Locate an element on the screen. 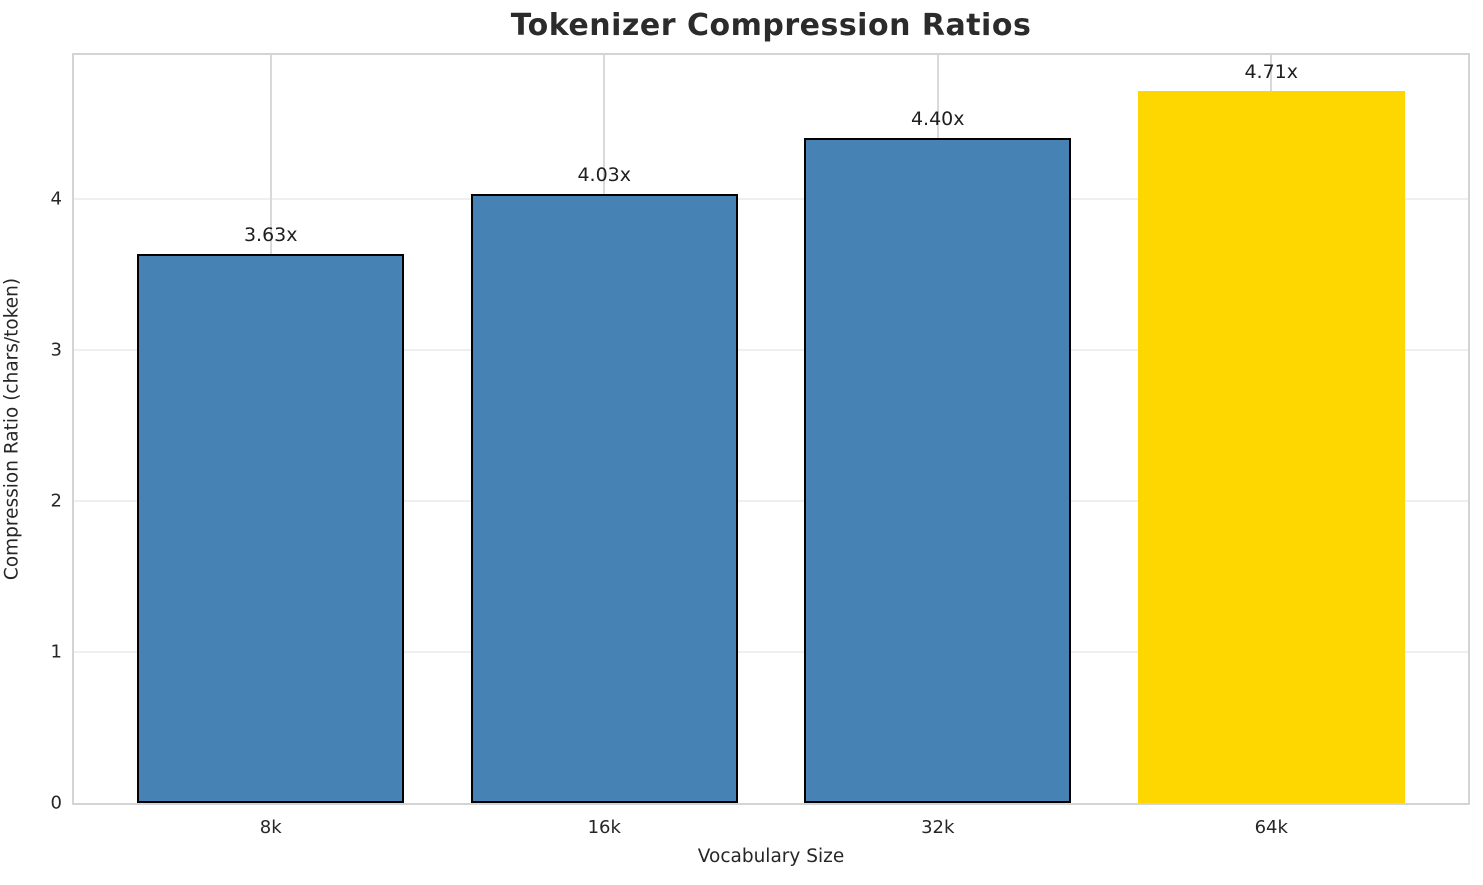  y-tick-label: 3 is located at coordinates (56, 350).